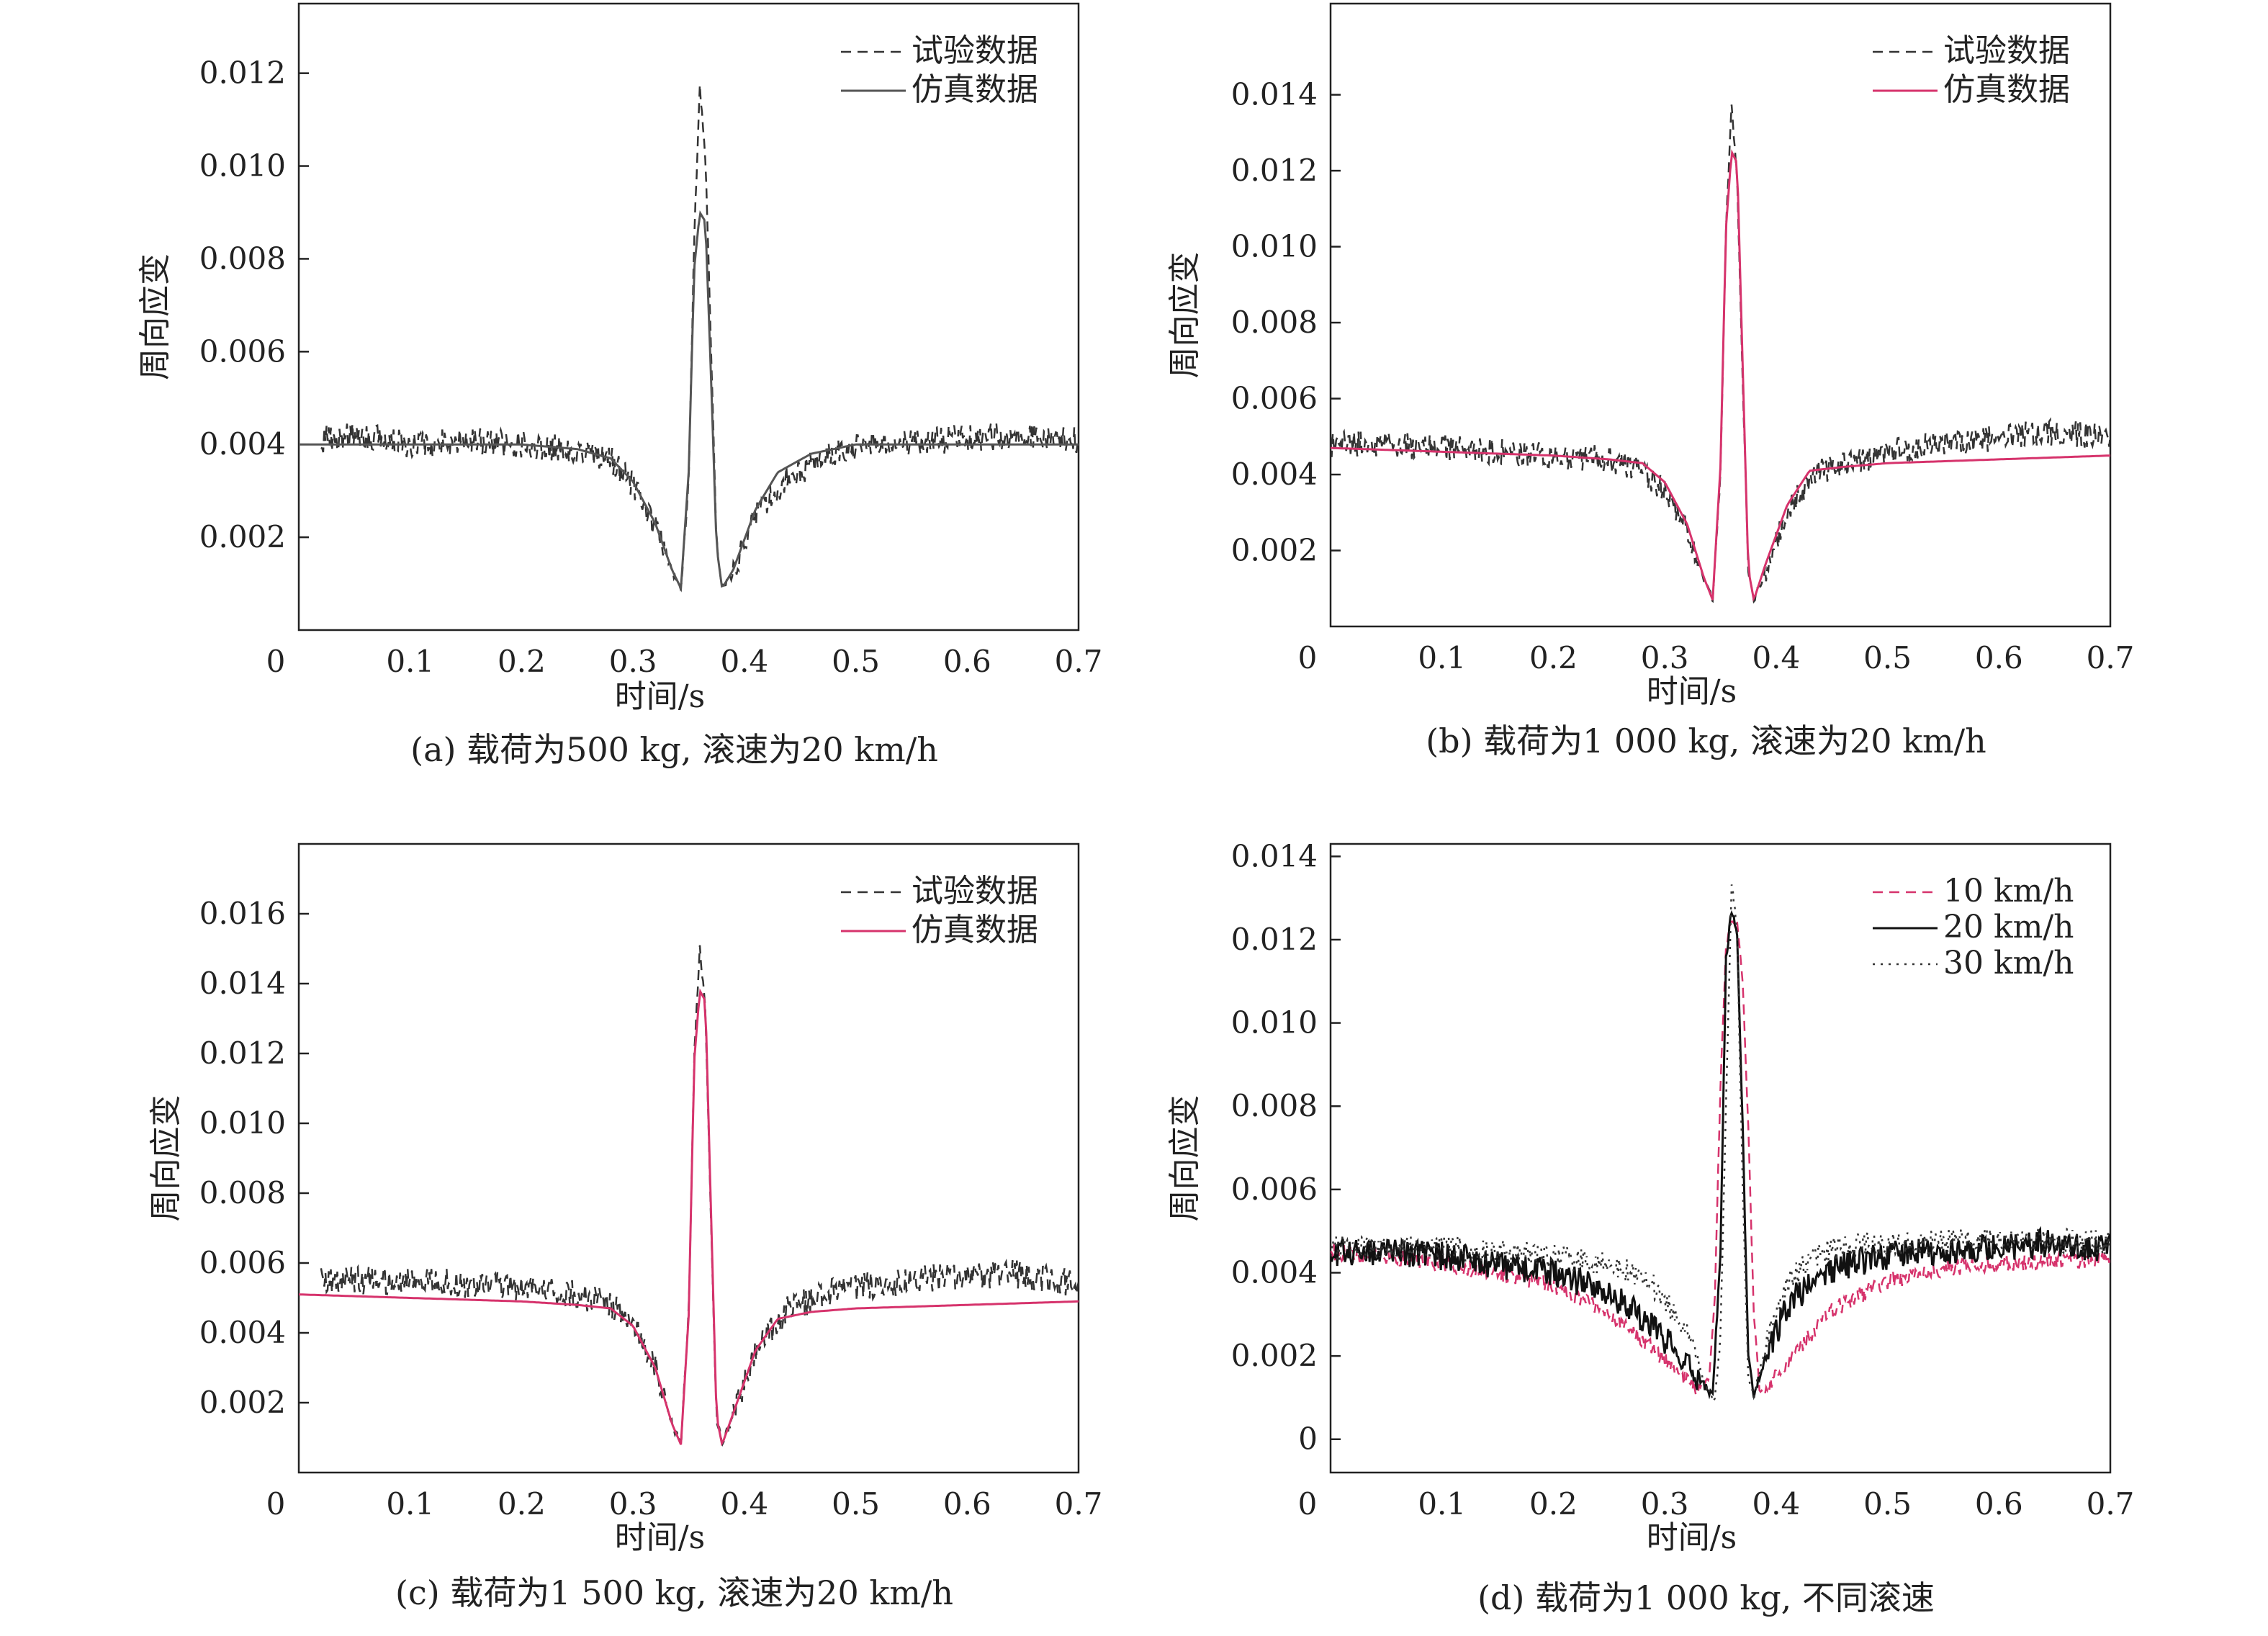  What do you see at coordinates (2008, 891) in the screenshot?
I see `legend-label: 10 km/h` at bounding box center [2008, 891].